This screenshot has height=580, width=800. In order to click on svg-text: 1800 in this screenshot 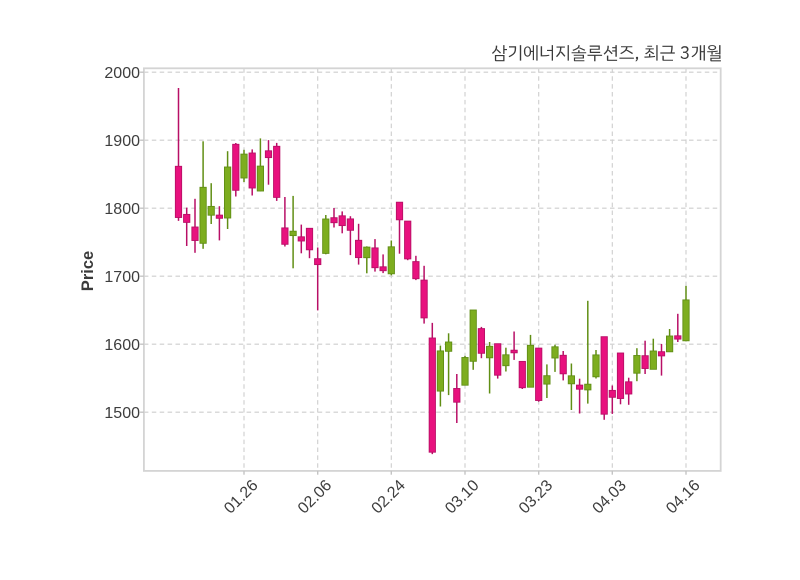, I will do `click(122, 209)`.